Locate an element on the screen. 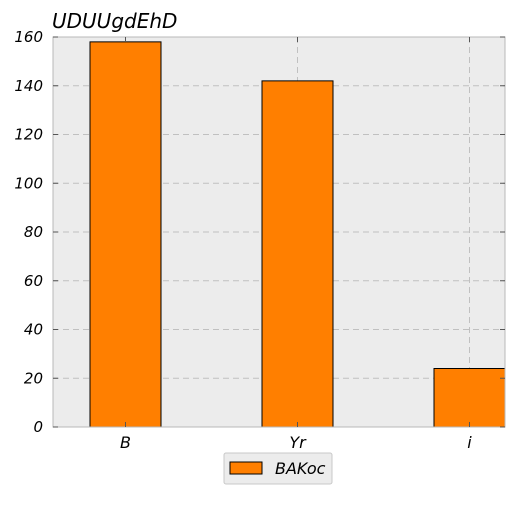 The image size is (518, 518). y-tick-label: 100 is located at coordinates (28, 183).